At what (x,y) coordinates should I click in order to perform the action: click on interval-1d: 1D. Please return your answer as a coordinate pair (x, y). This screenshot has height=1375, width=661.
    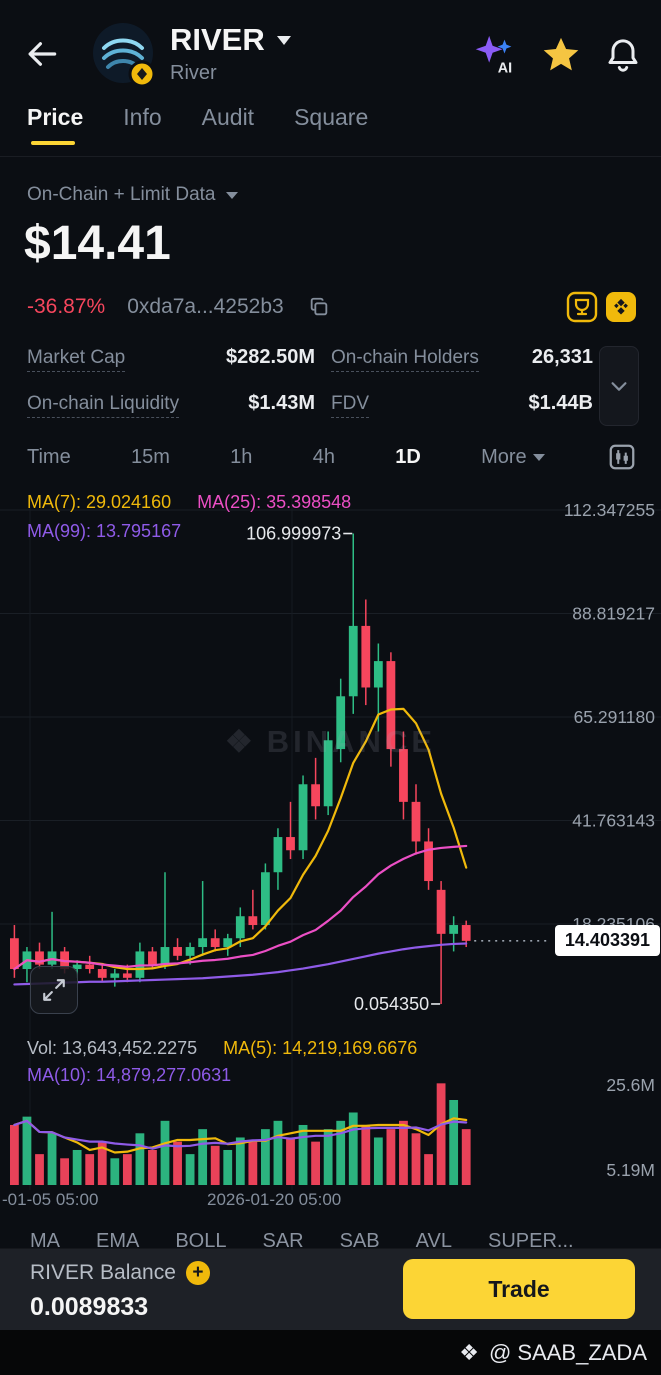
    Looking at the image, I should click on (408, 456).